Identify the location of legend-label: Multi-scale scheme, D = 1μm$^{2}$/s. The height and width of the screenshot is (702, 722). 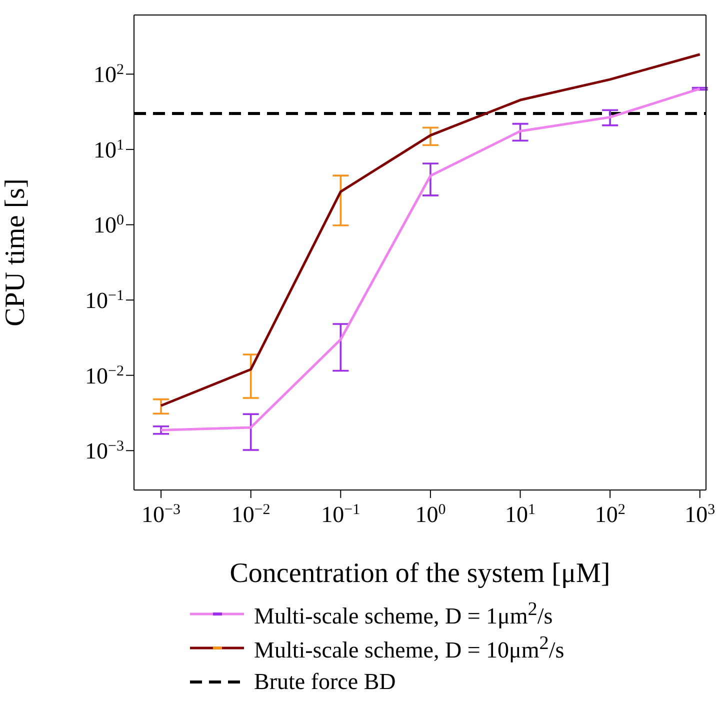
(403, 614).